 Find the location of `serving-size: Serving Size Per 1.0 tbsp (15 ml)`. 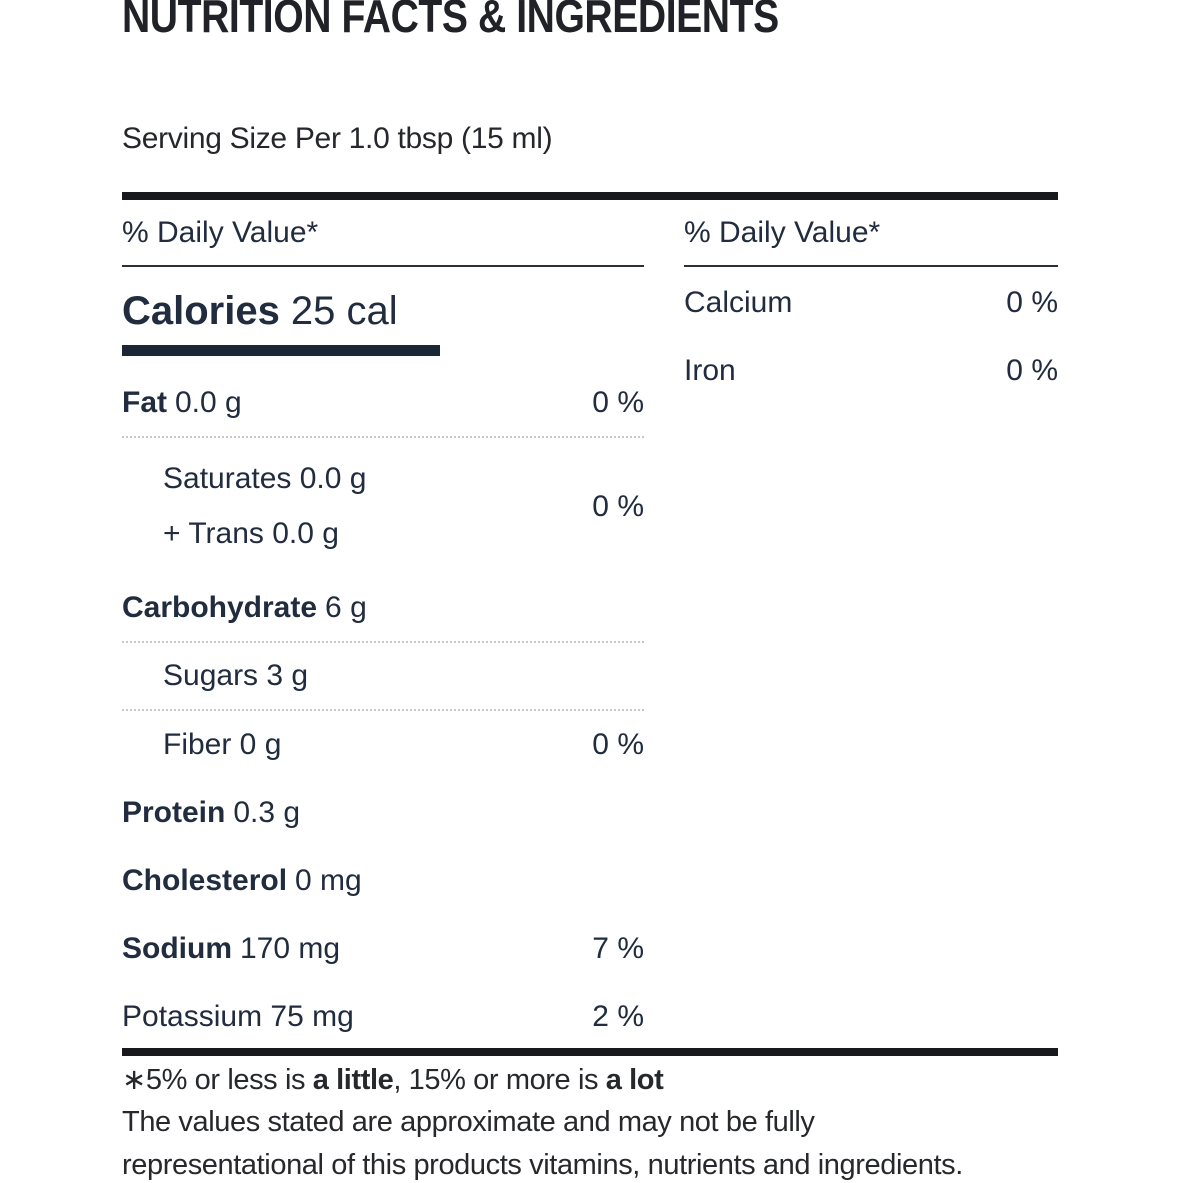

serving-size: Serving Size Per 1.0 tbsp (15 ml) is located at coordinates (337, 138).